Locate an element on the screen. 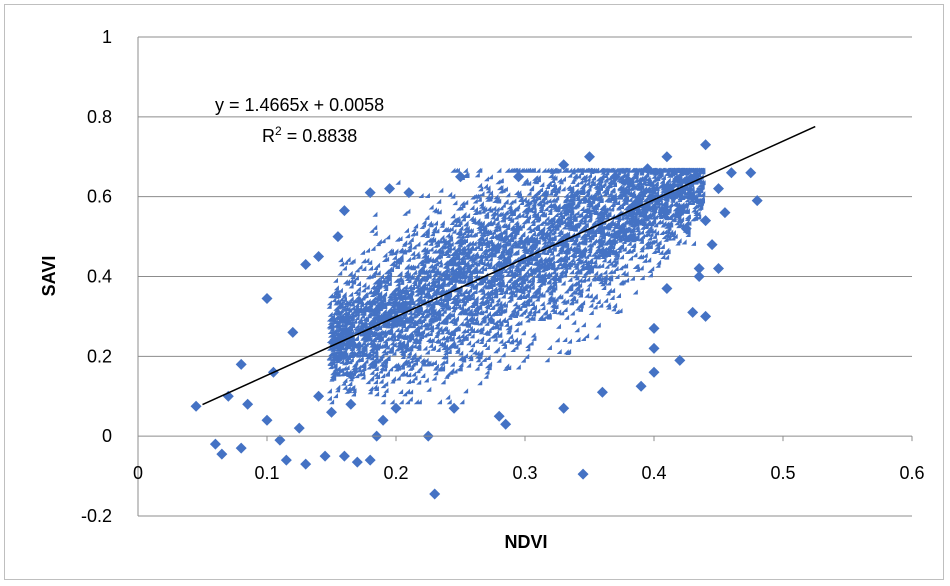 Image resolution: width=950 pixels, height=586 pixels. r-squared-label: R2 = 0.8838 is located at coordinates (309, 135).